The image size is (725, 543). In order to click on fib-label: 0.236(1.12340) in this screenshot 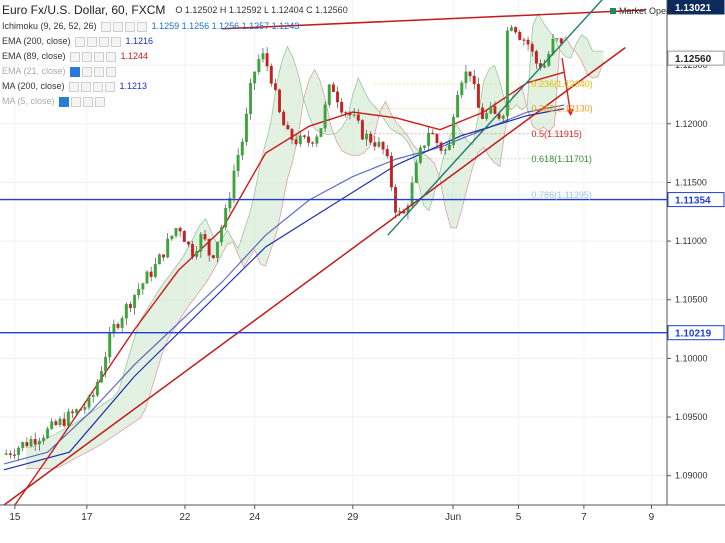, I will do `click(562, 84)`.